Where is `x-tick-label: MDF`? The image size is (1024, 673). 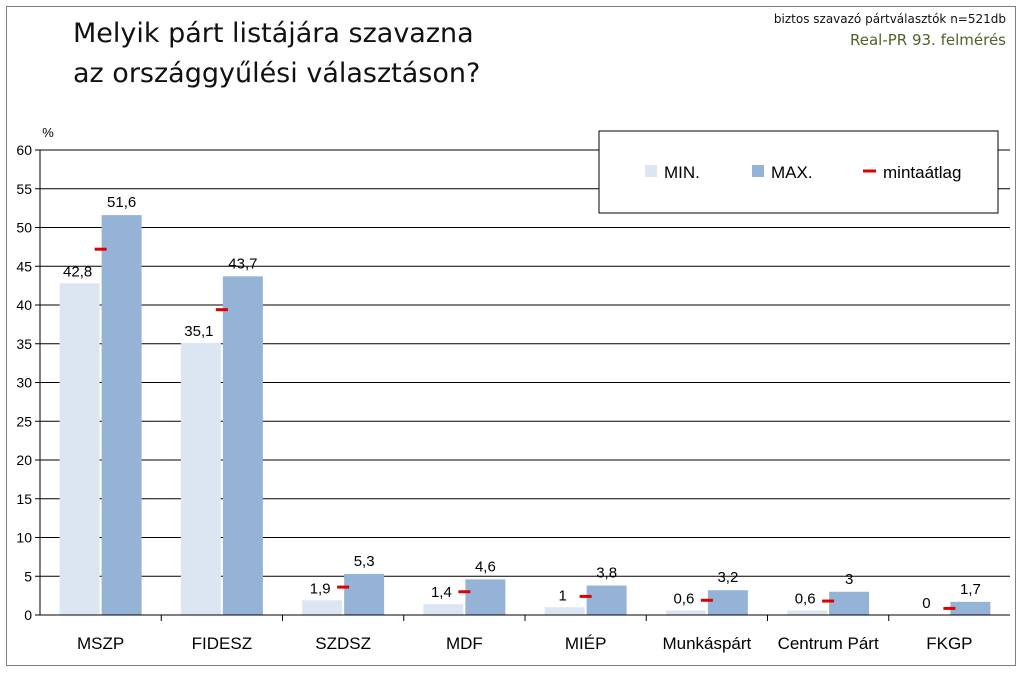
x-tick-label: MDF is located at coordinates (464, 643).